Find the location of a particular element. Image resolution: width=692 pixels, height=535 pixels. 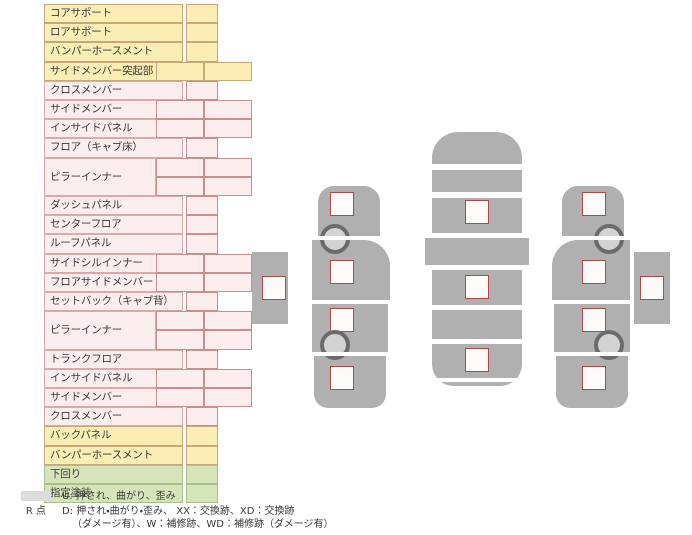

table-row-label: 下回り is located at coordinates (113, 474).